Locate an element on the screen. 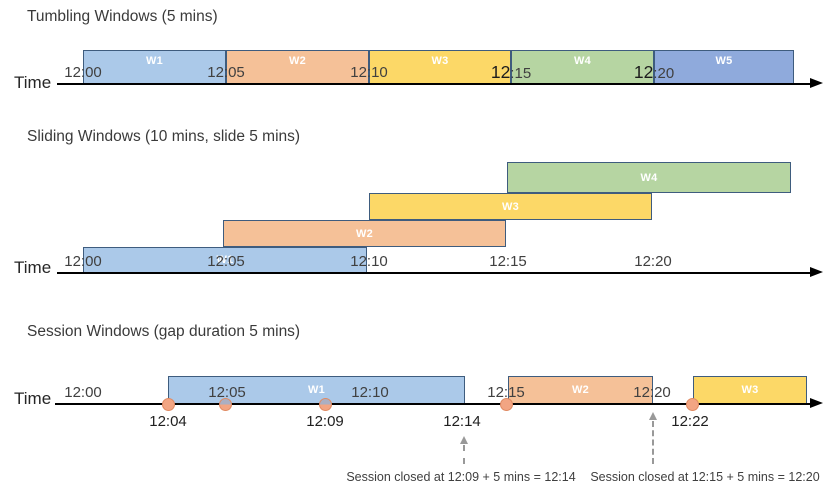  sliding-window-w2: W2 is located at coordinates (364, 233).